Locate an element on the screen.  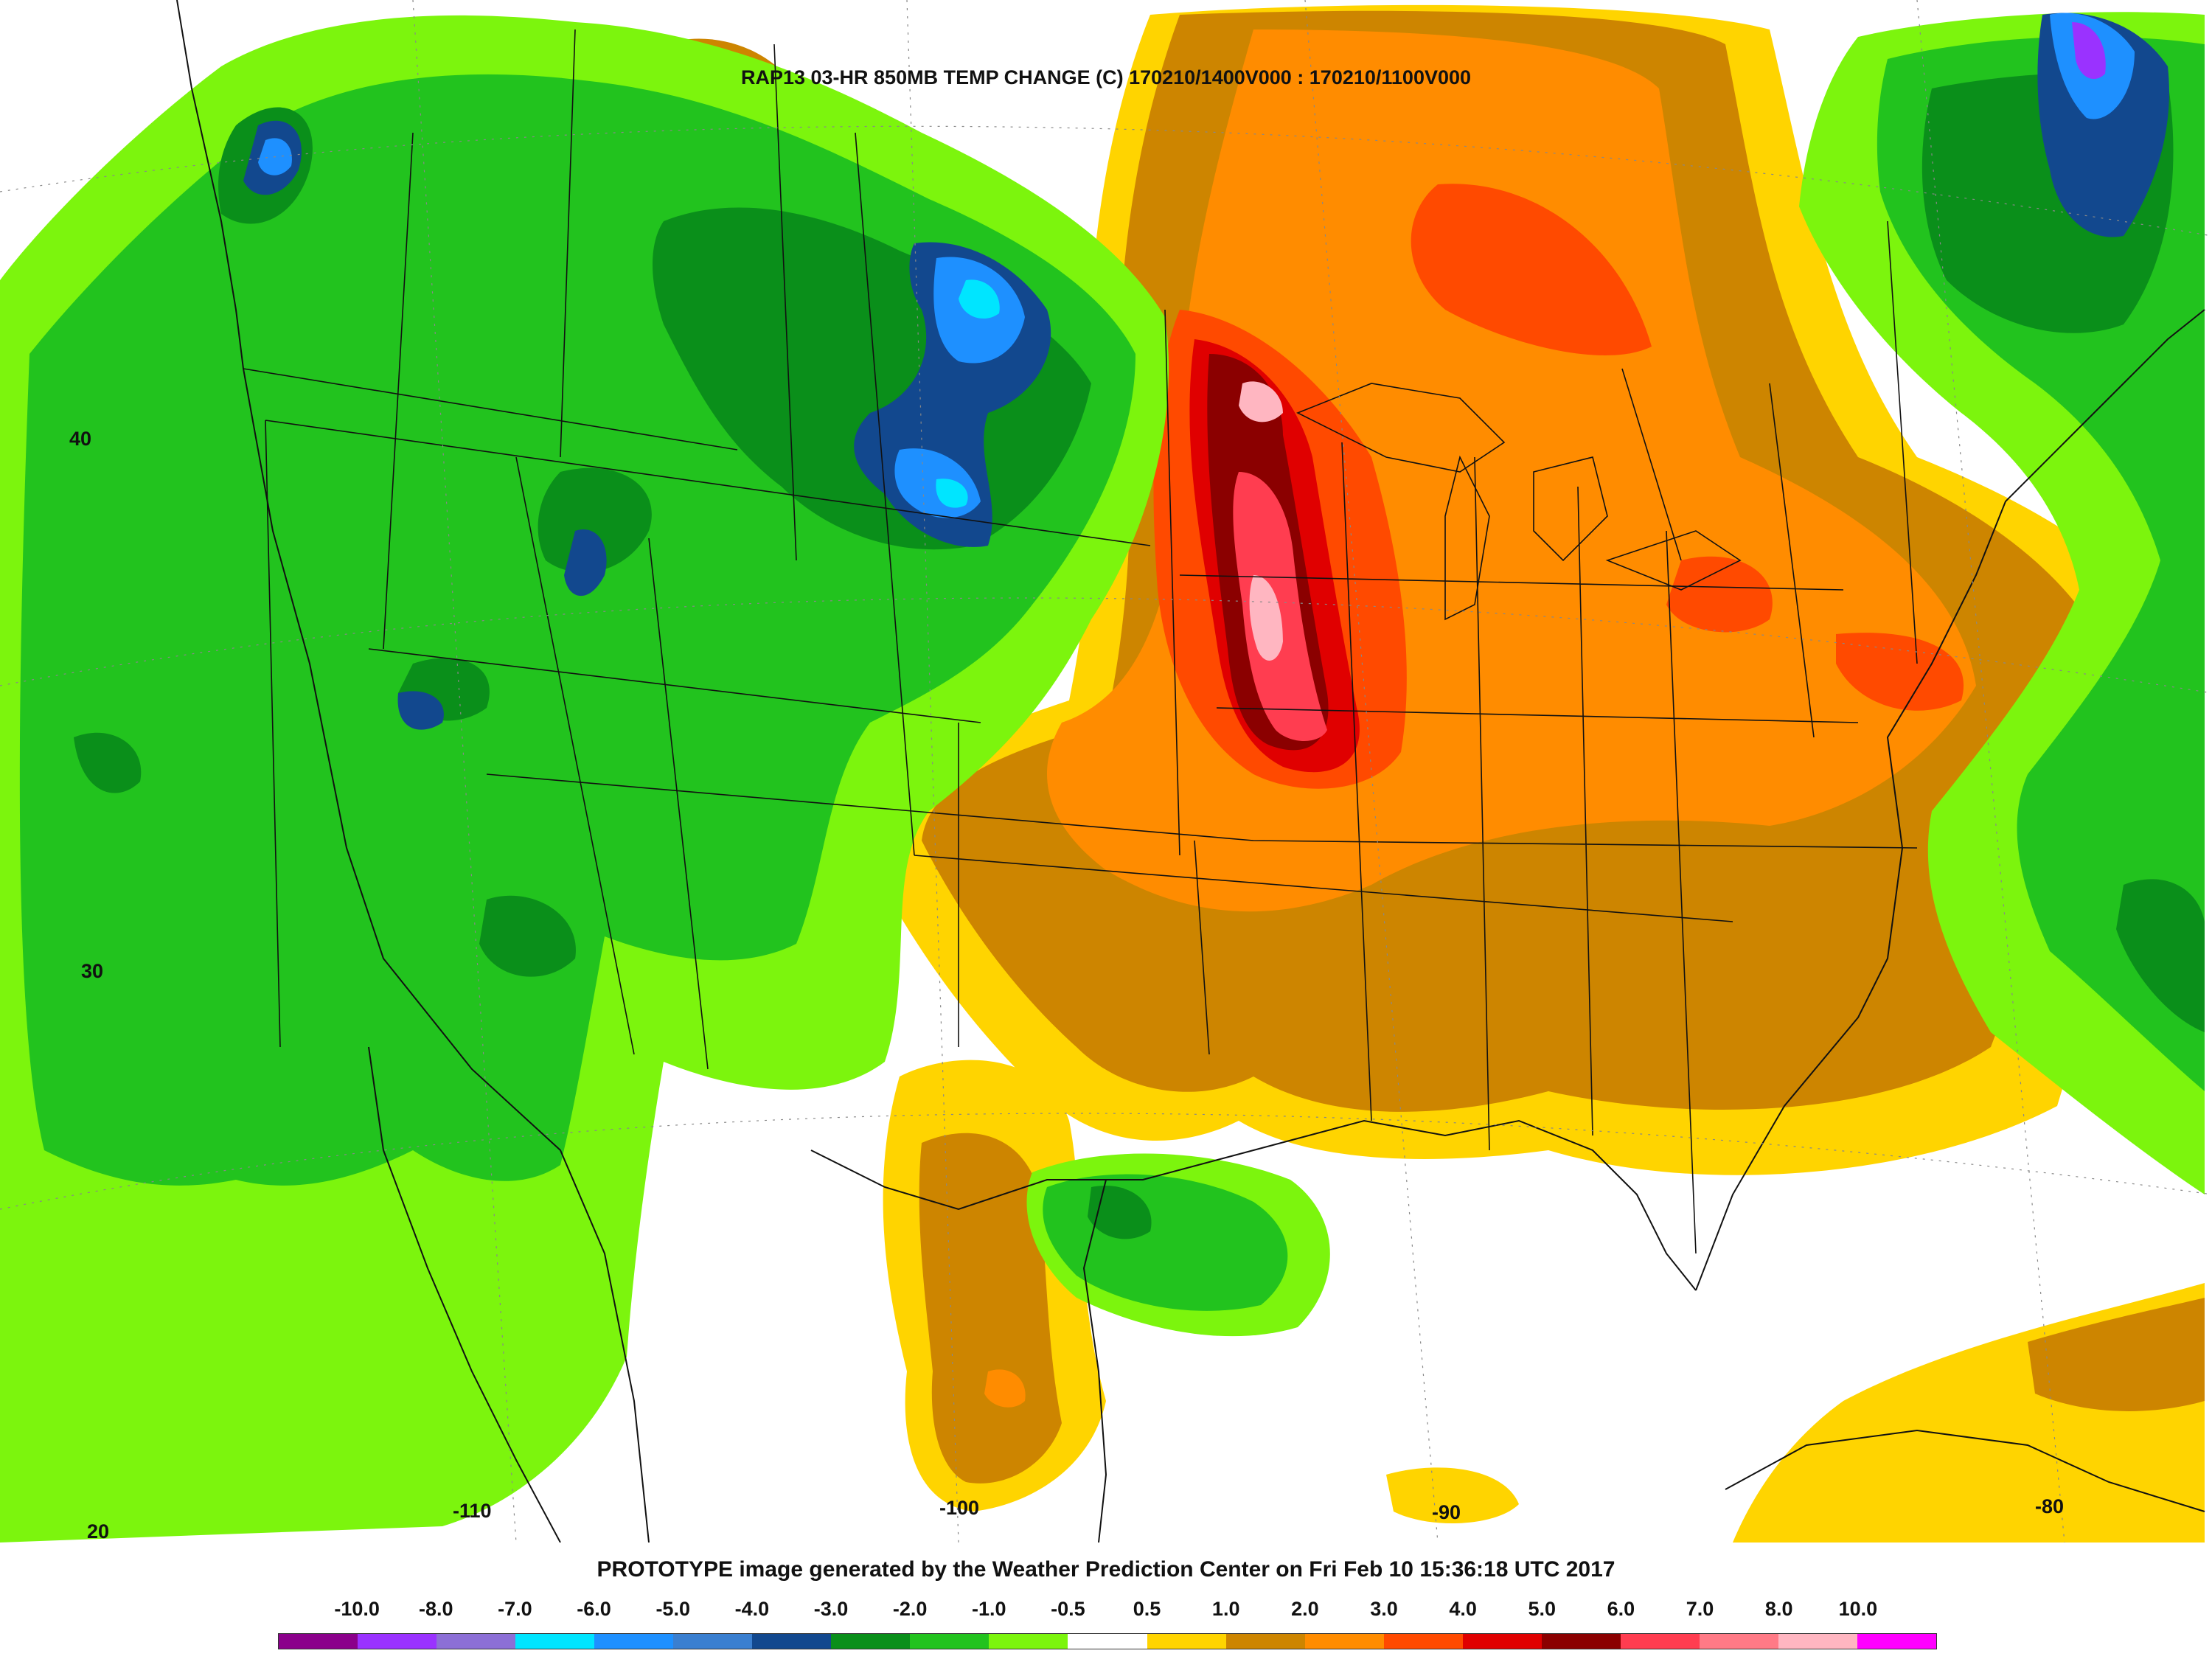
legend-label: 0.5 is located at coordinates (1147, 1609).